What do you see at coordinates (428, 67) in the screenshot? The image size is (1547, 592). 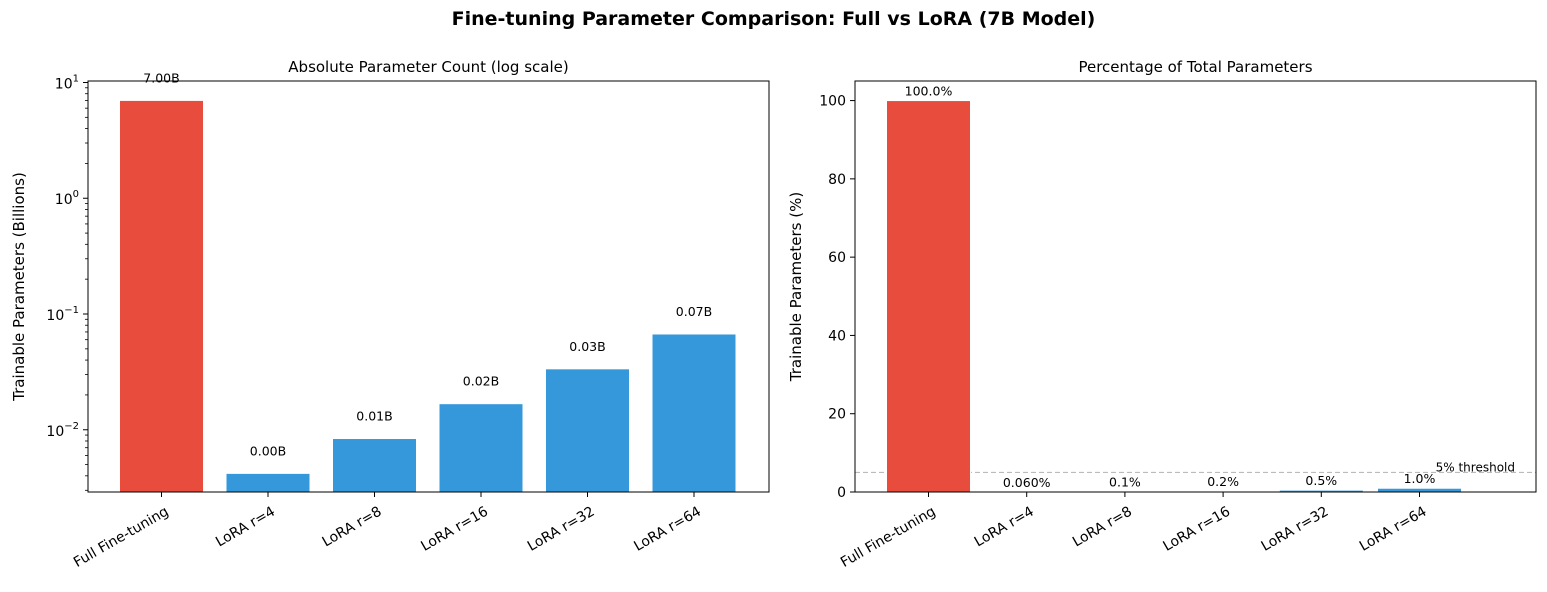 I see `panel-title: Absolute Parameter Count (log scale)` at bounding box center [428, 67].